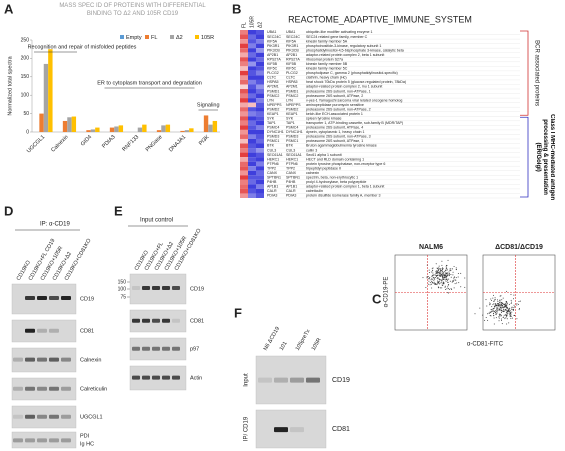 The height and width of the screenshot is (451, 565). Describe the element at coordinates (271, 146) in the screenshot. I see `gene-symbol: BTK` at that location.